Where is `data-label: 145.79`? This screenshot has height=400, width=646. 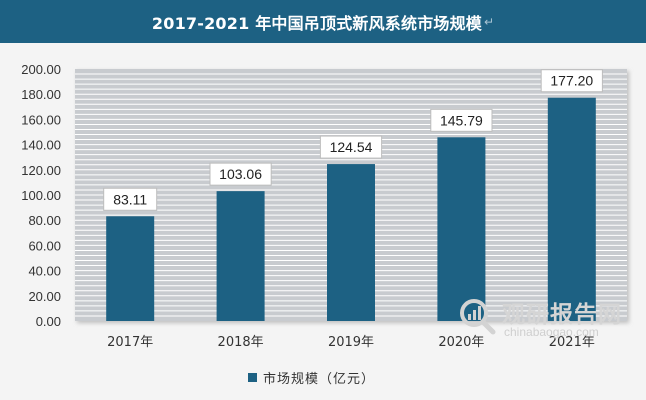 data-label: 145.79 is located at coordinates (461, 120).